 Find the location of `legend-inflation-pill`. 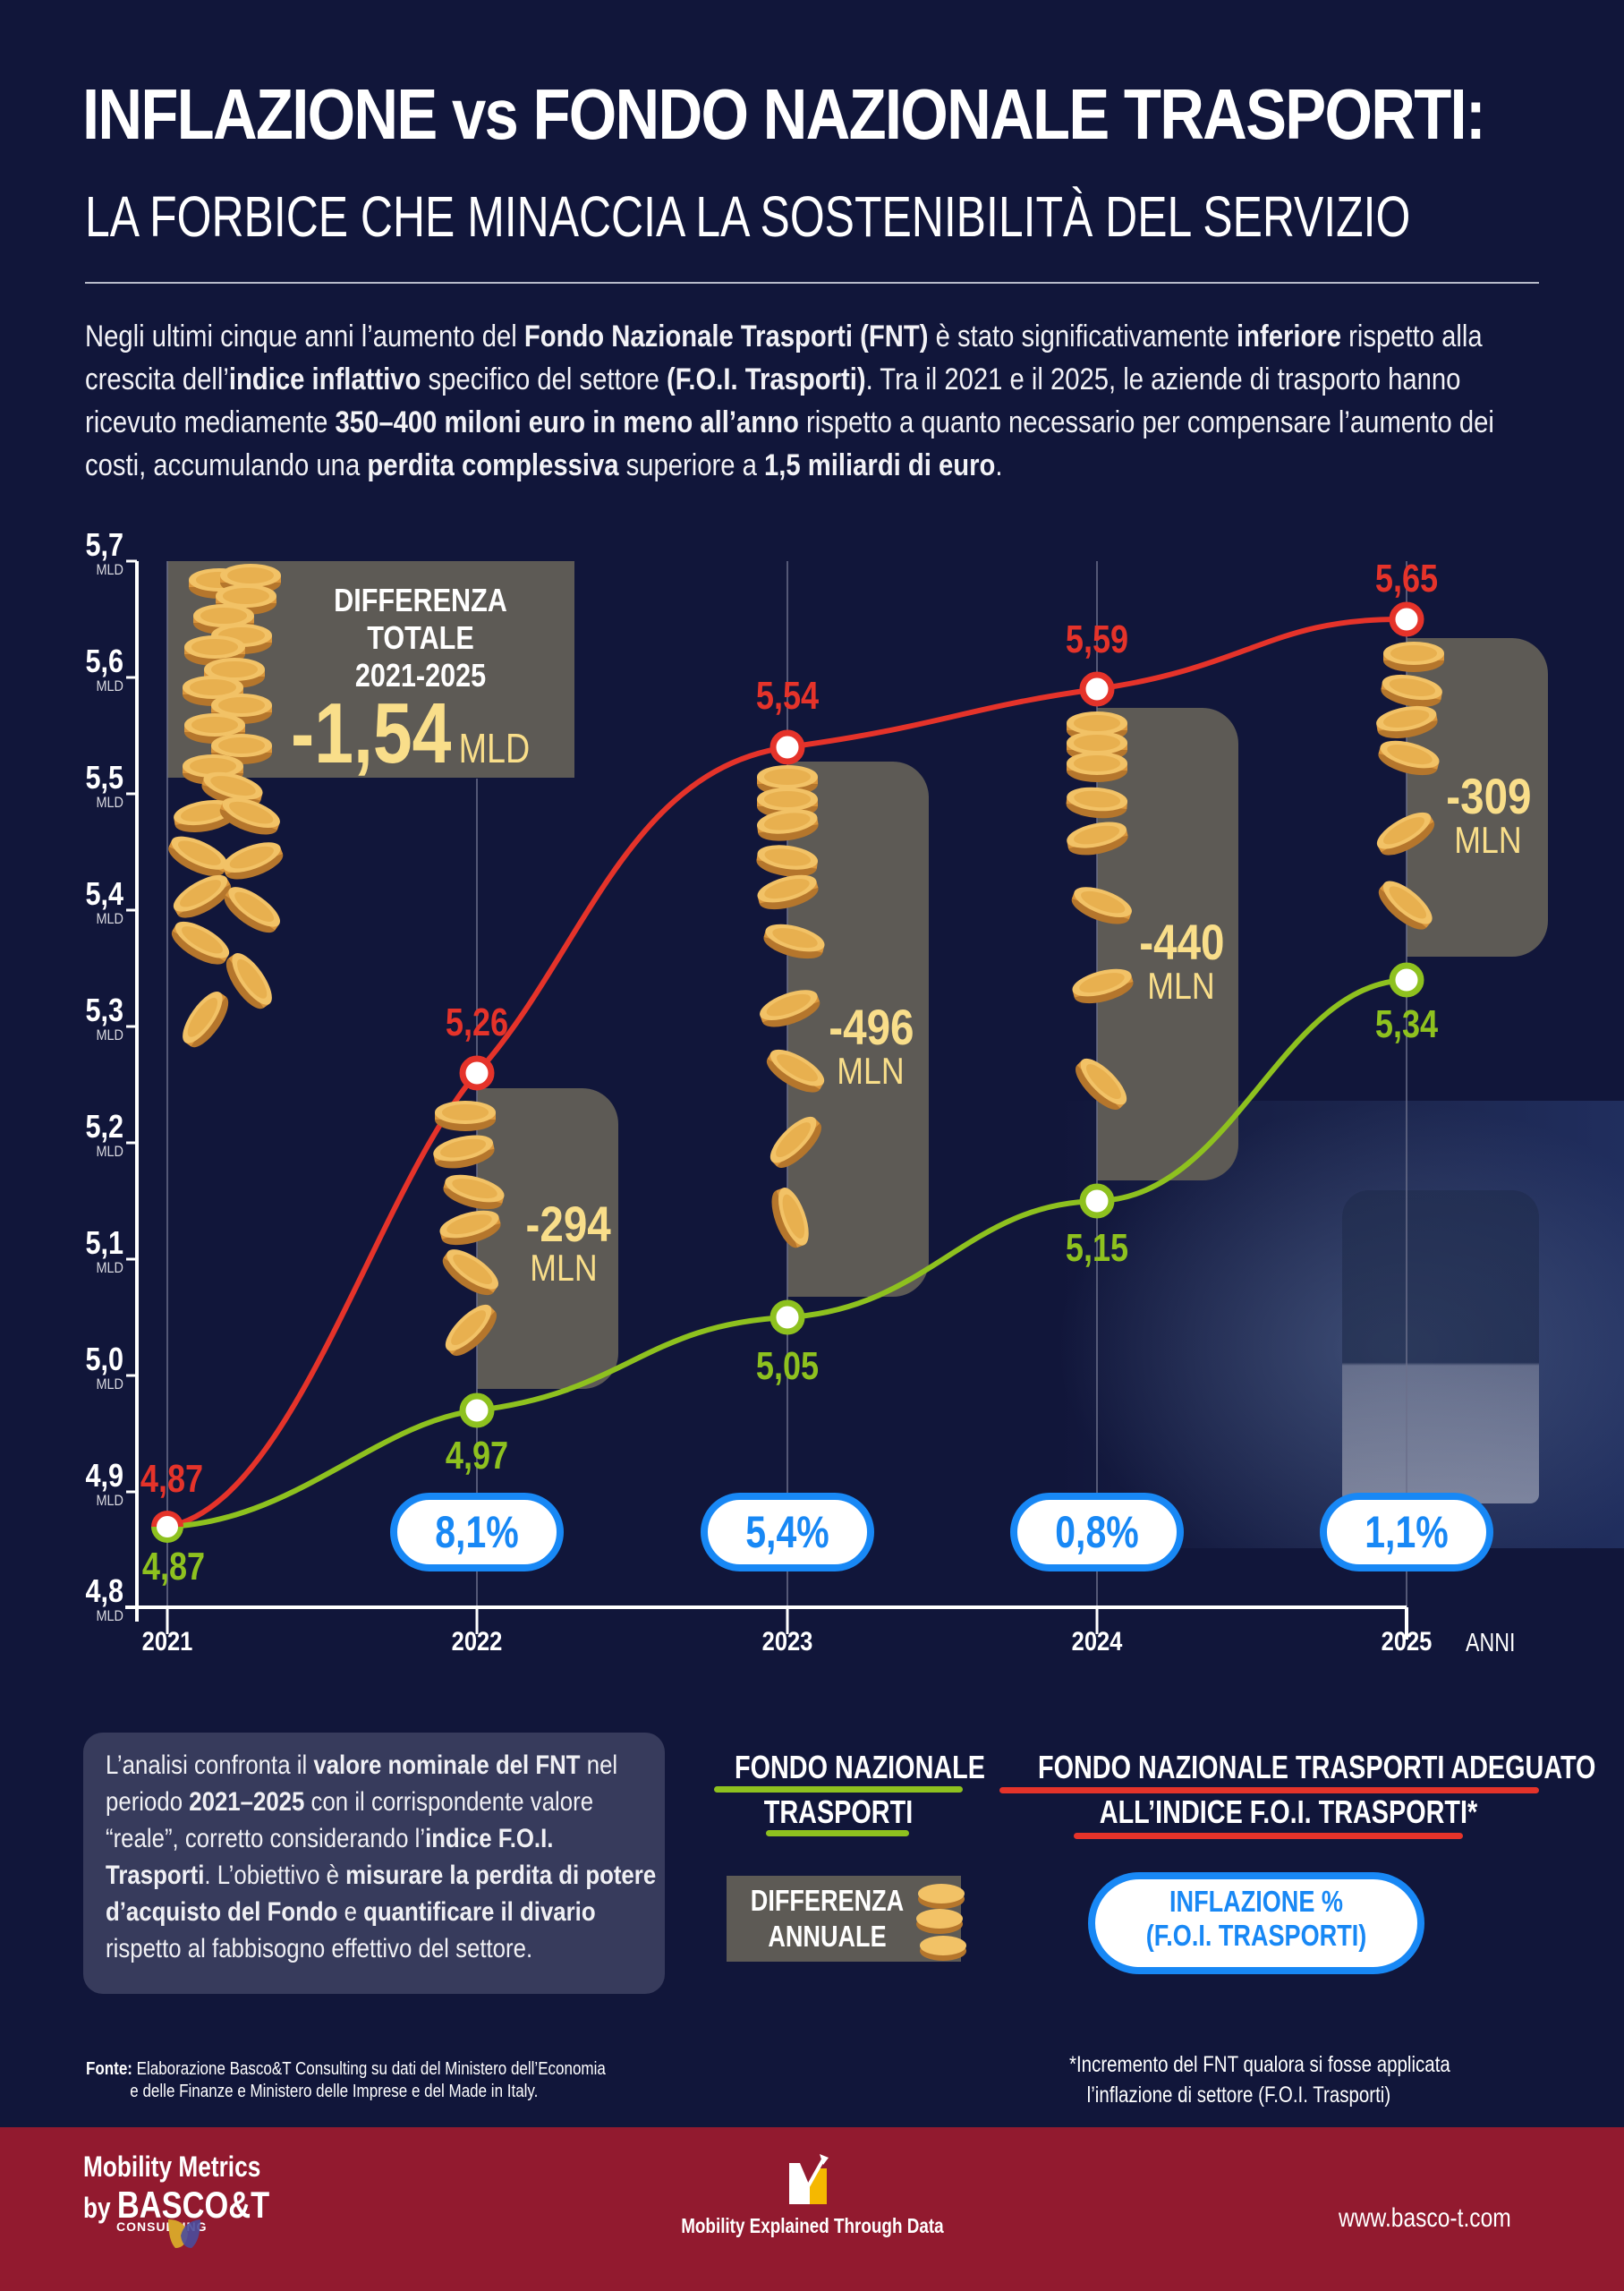

legend-inflation-pill is located at coordinates (1256, 1923).